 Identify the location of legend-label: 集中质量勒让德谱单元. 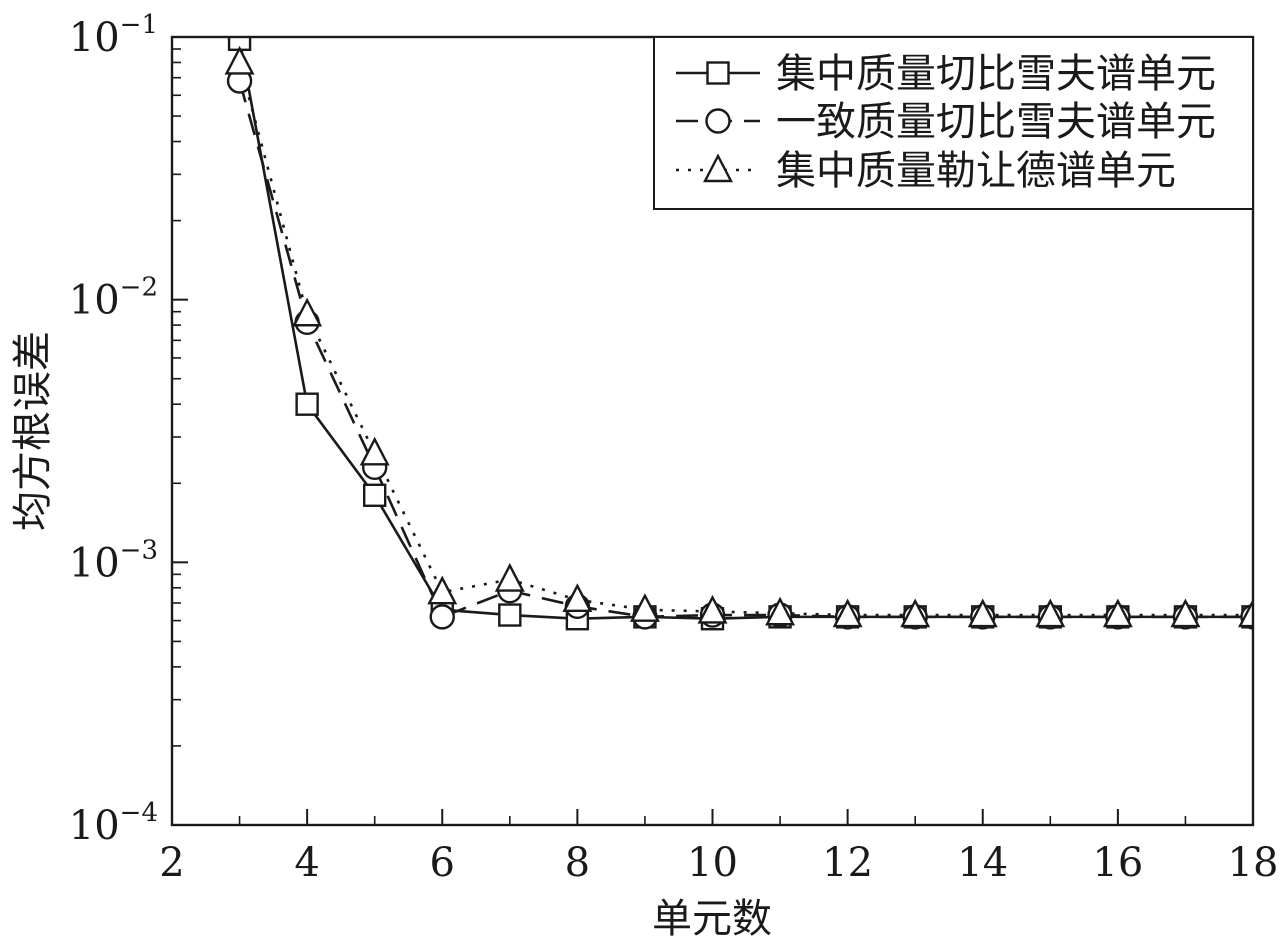
(976, 171).